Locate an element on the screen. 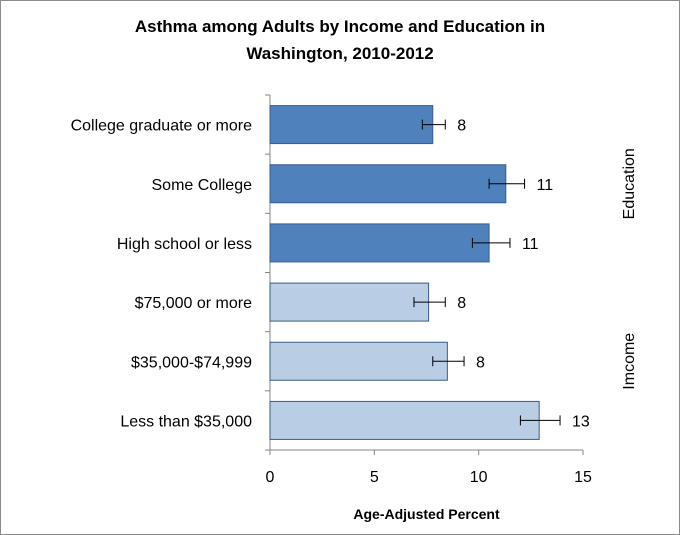 This screenshot has height=535, width=680. x-tick-label: 0 is located at coordinates (270, 477).